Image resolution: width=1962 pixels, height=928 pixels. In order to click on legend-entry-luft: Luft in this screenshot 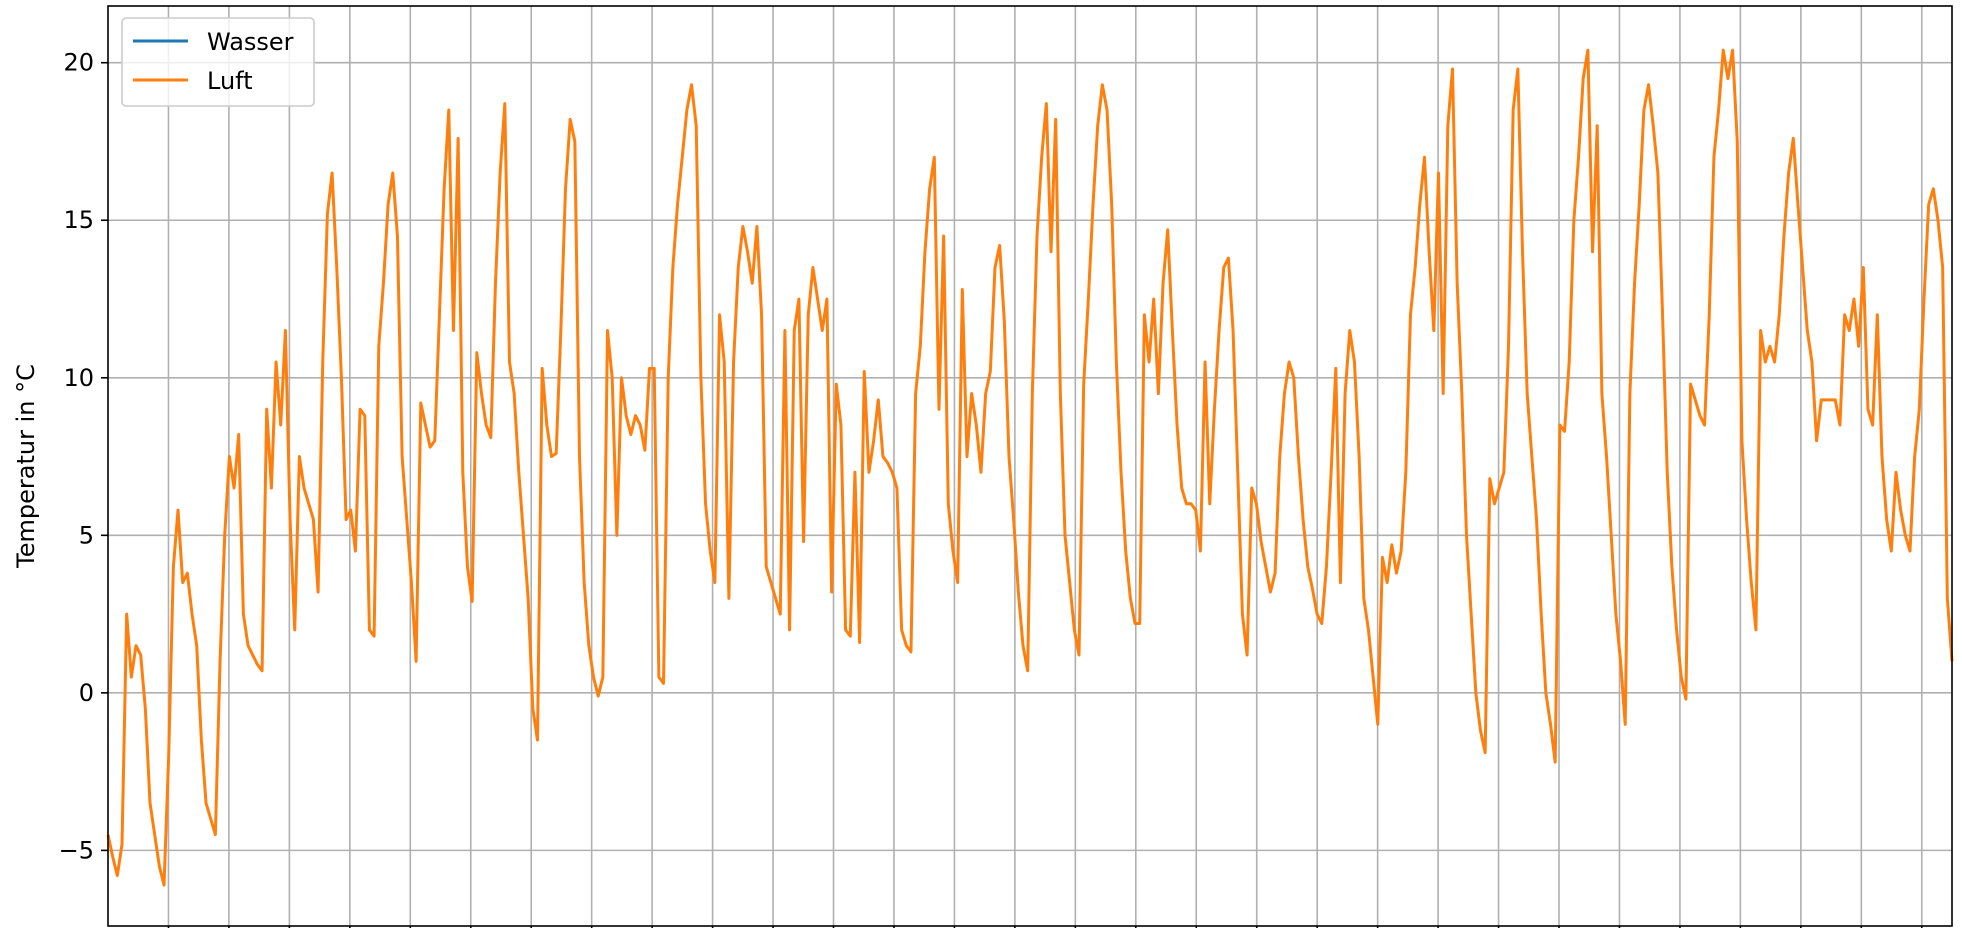, I will do `click(230, 81)`.